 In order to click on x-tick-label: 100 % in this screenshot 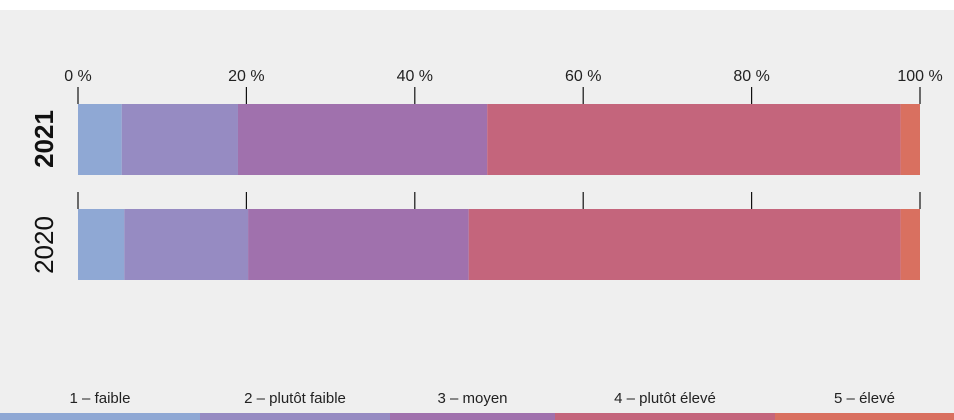, I will do `click(919, 76)`.